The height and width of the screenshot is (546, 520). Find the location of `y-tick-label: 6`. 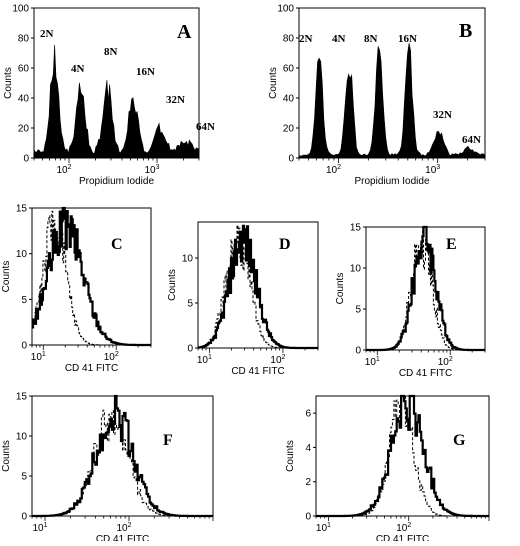

y-tick-label: 6 is located at coordinates (308, 414).